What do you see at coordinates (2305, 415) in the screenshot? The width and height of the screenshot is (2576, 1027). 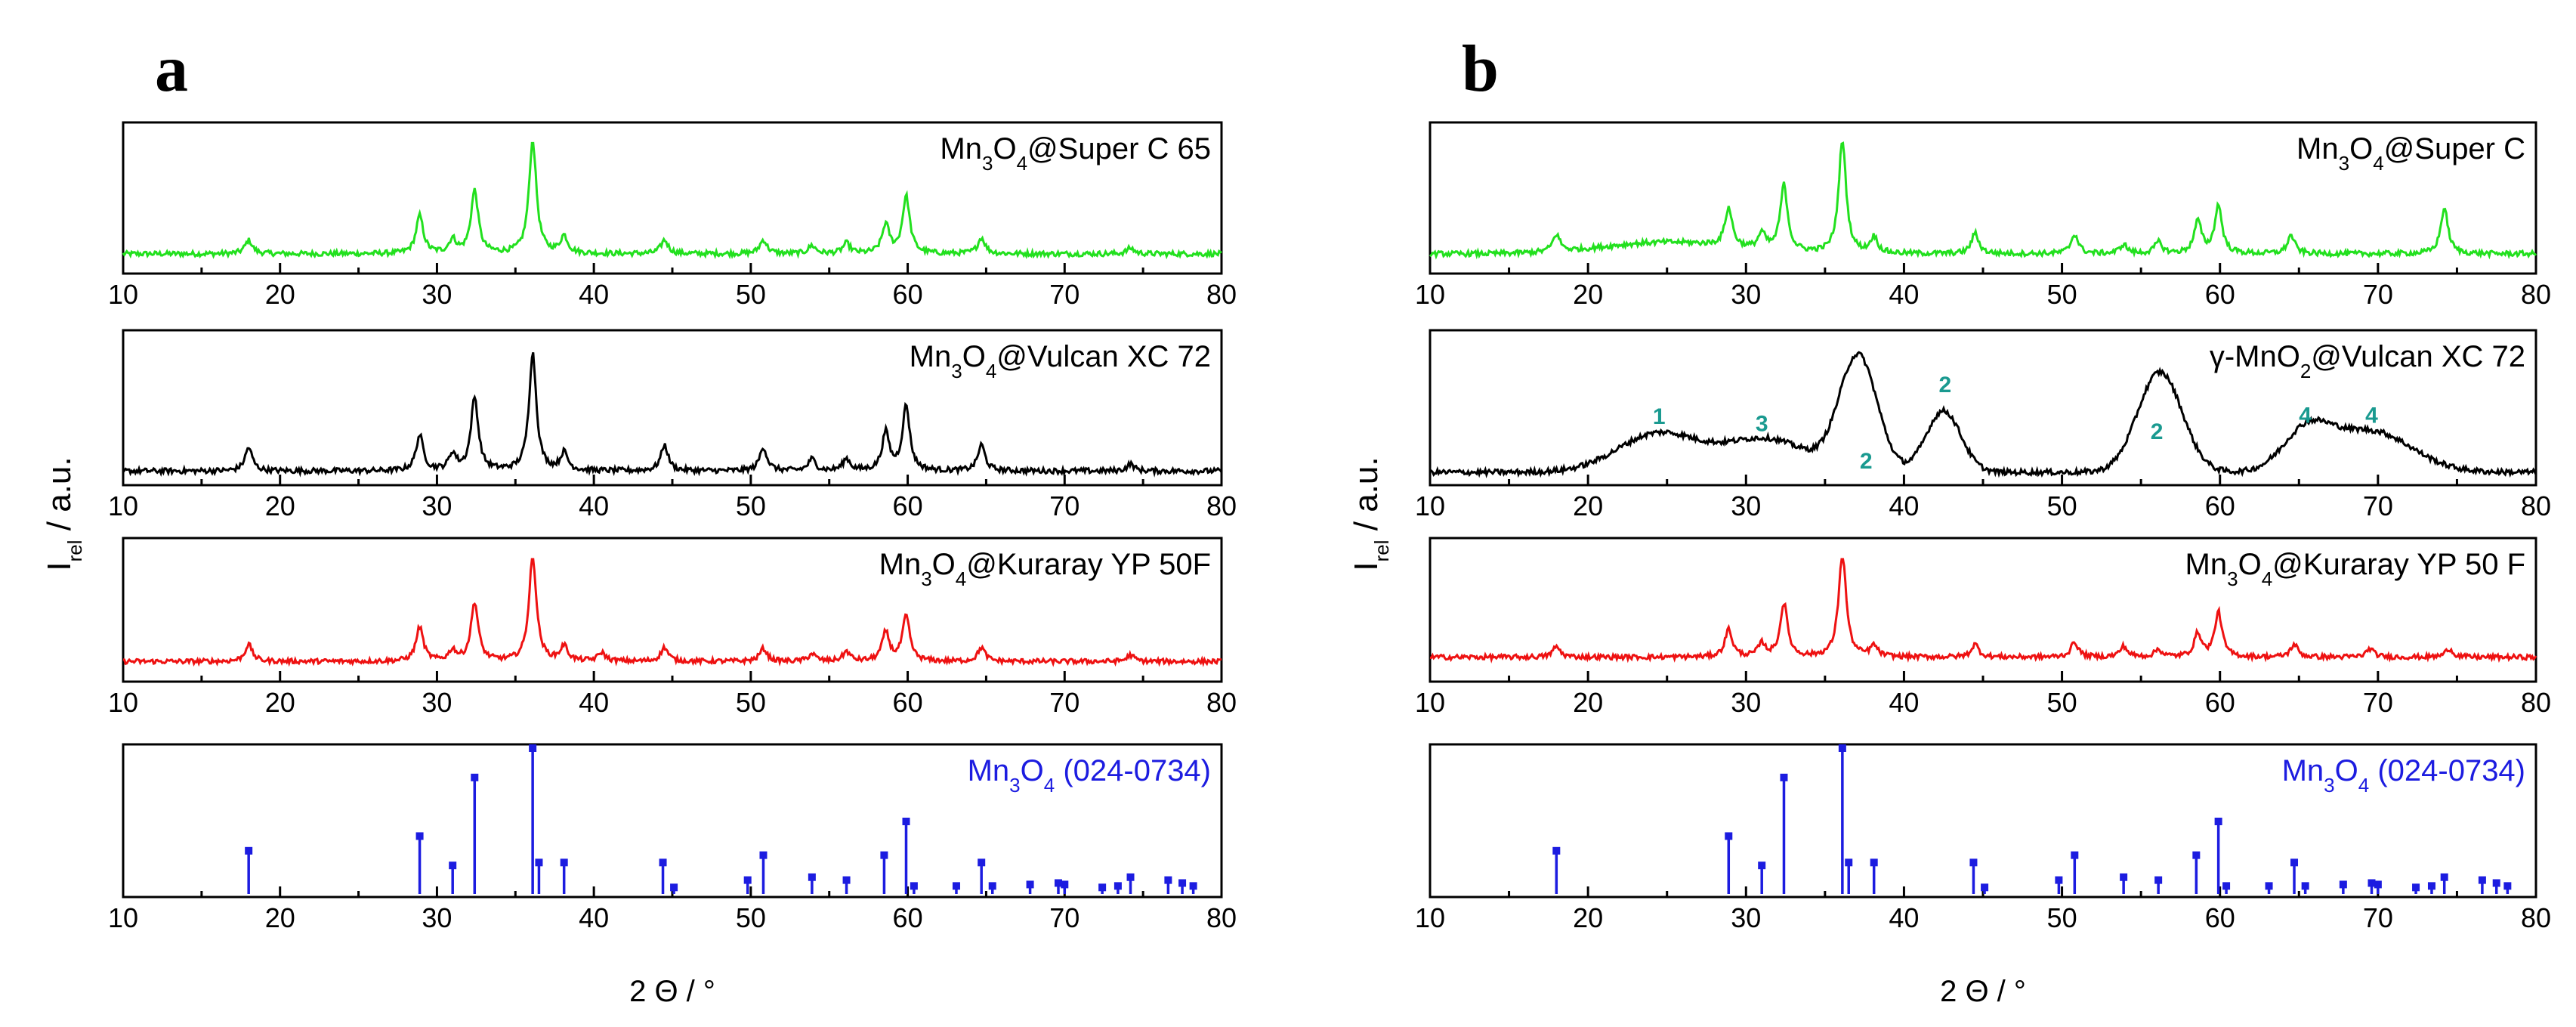 I see `peak-annotation: 4` at bounding box center [2305, 415].